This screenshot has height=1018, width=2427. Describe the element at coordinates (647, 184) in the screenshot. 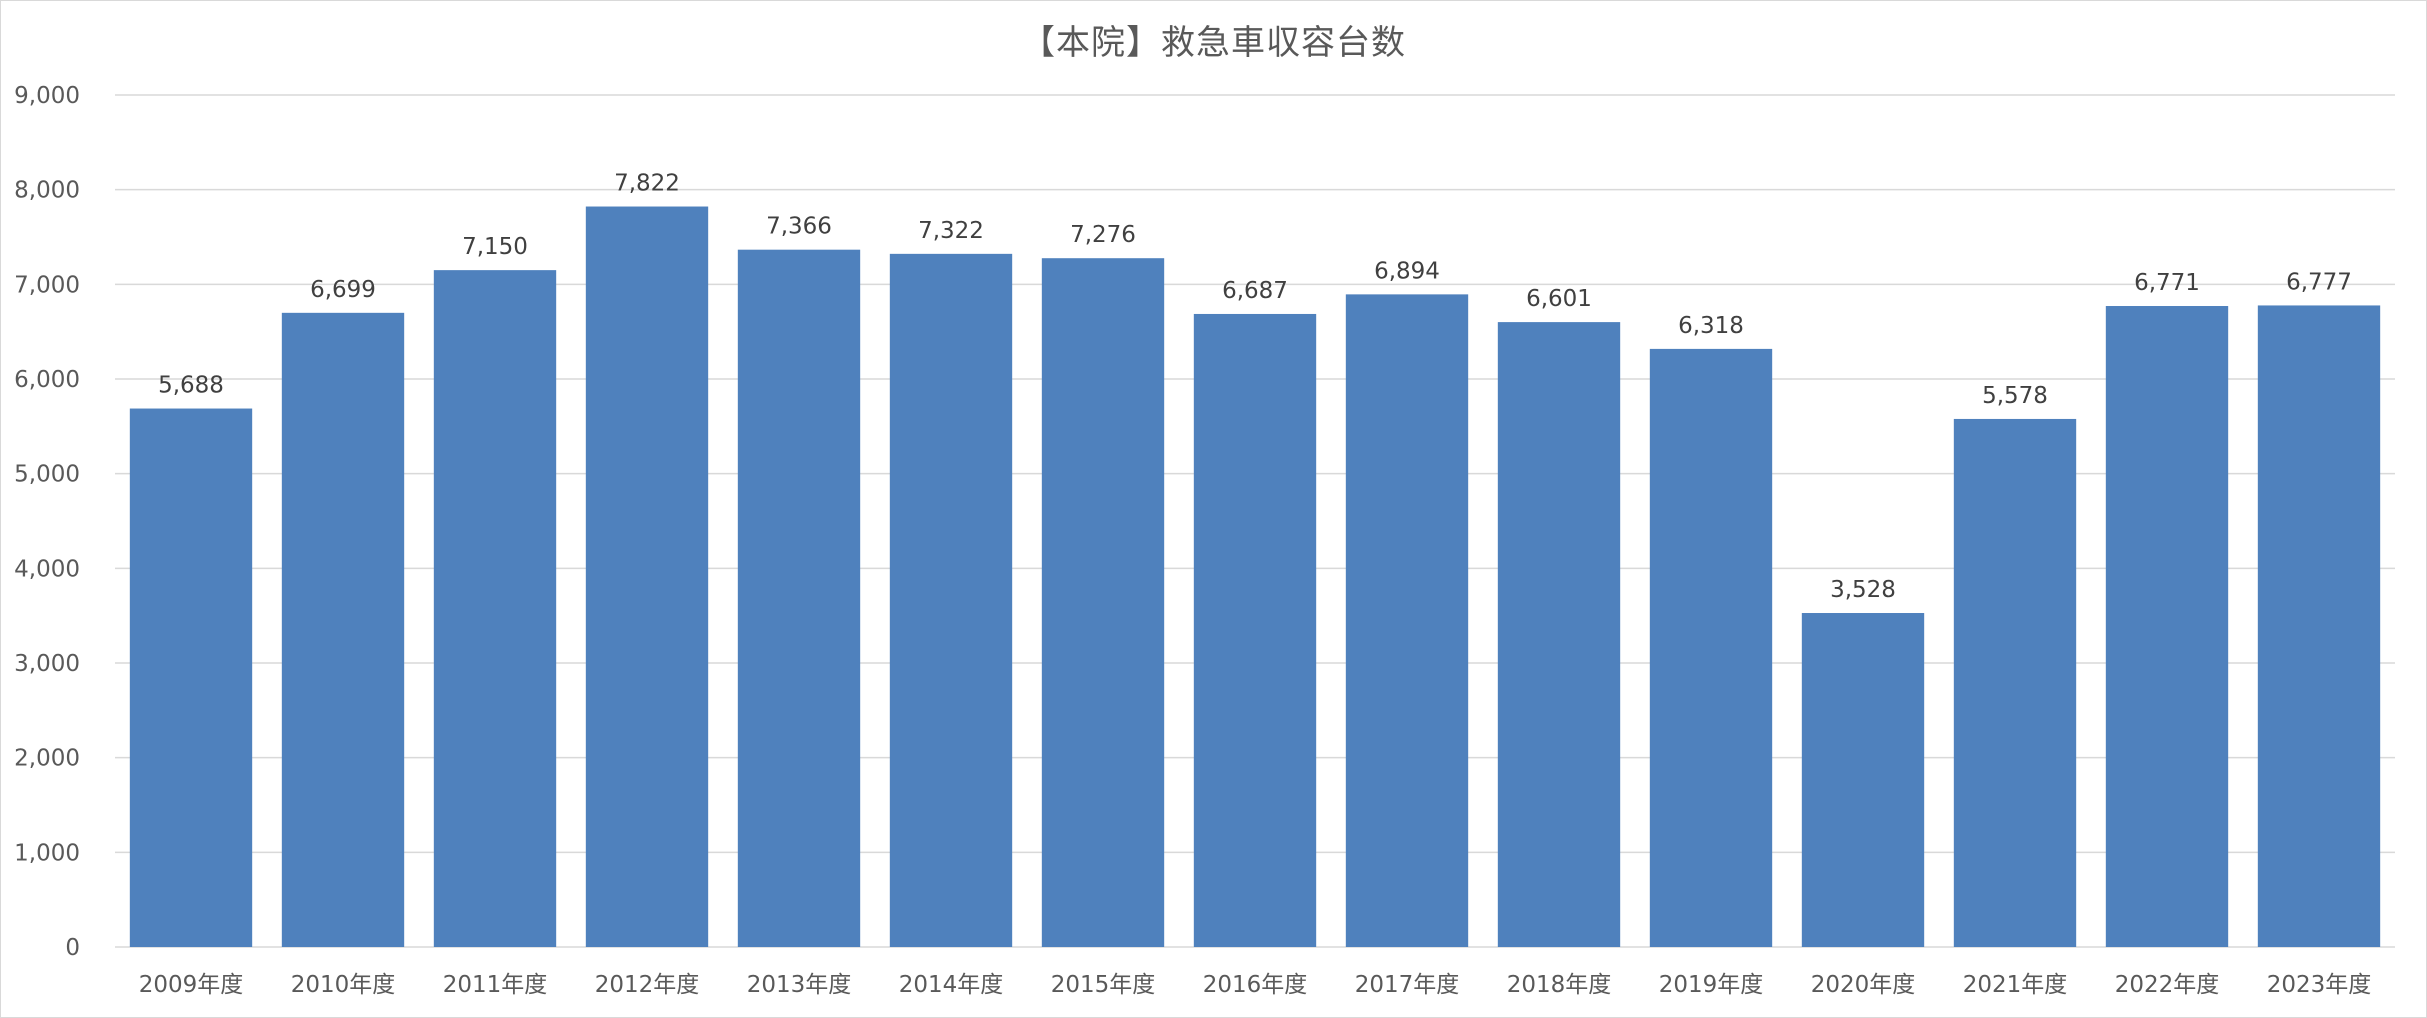

I see `data-label: 7,822` at that location.